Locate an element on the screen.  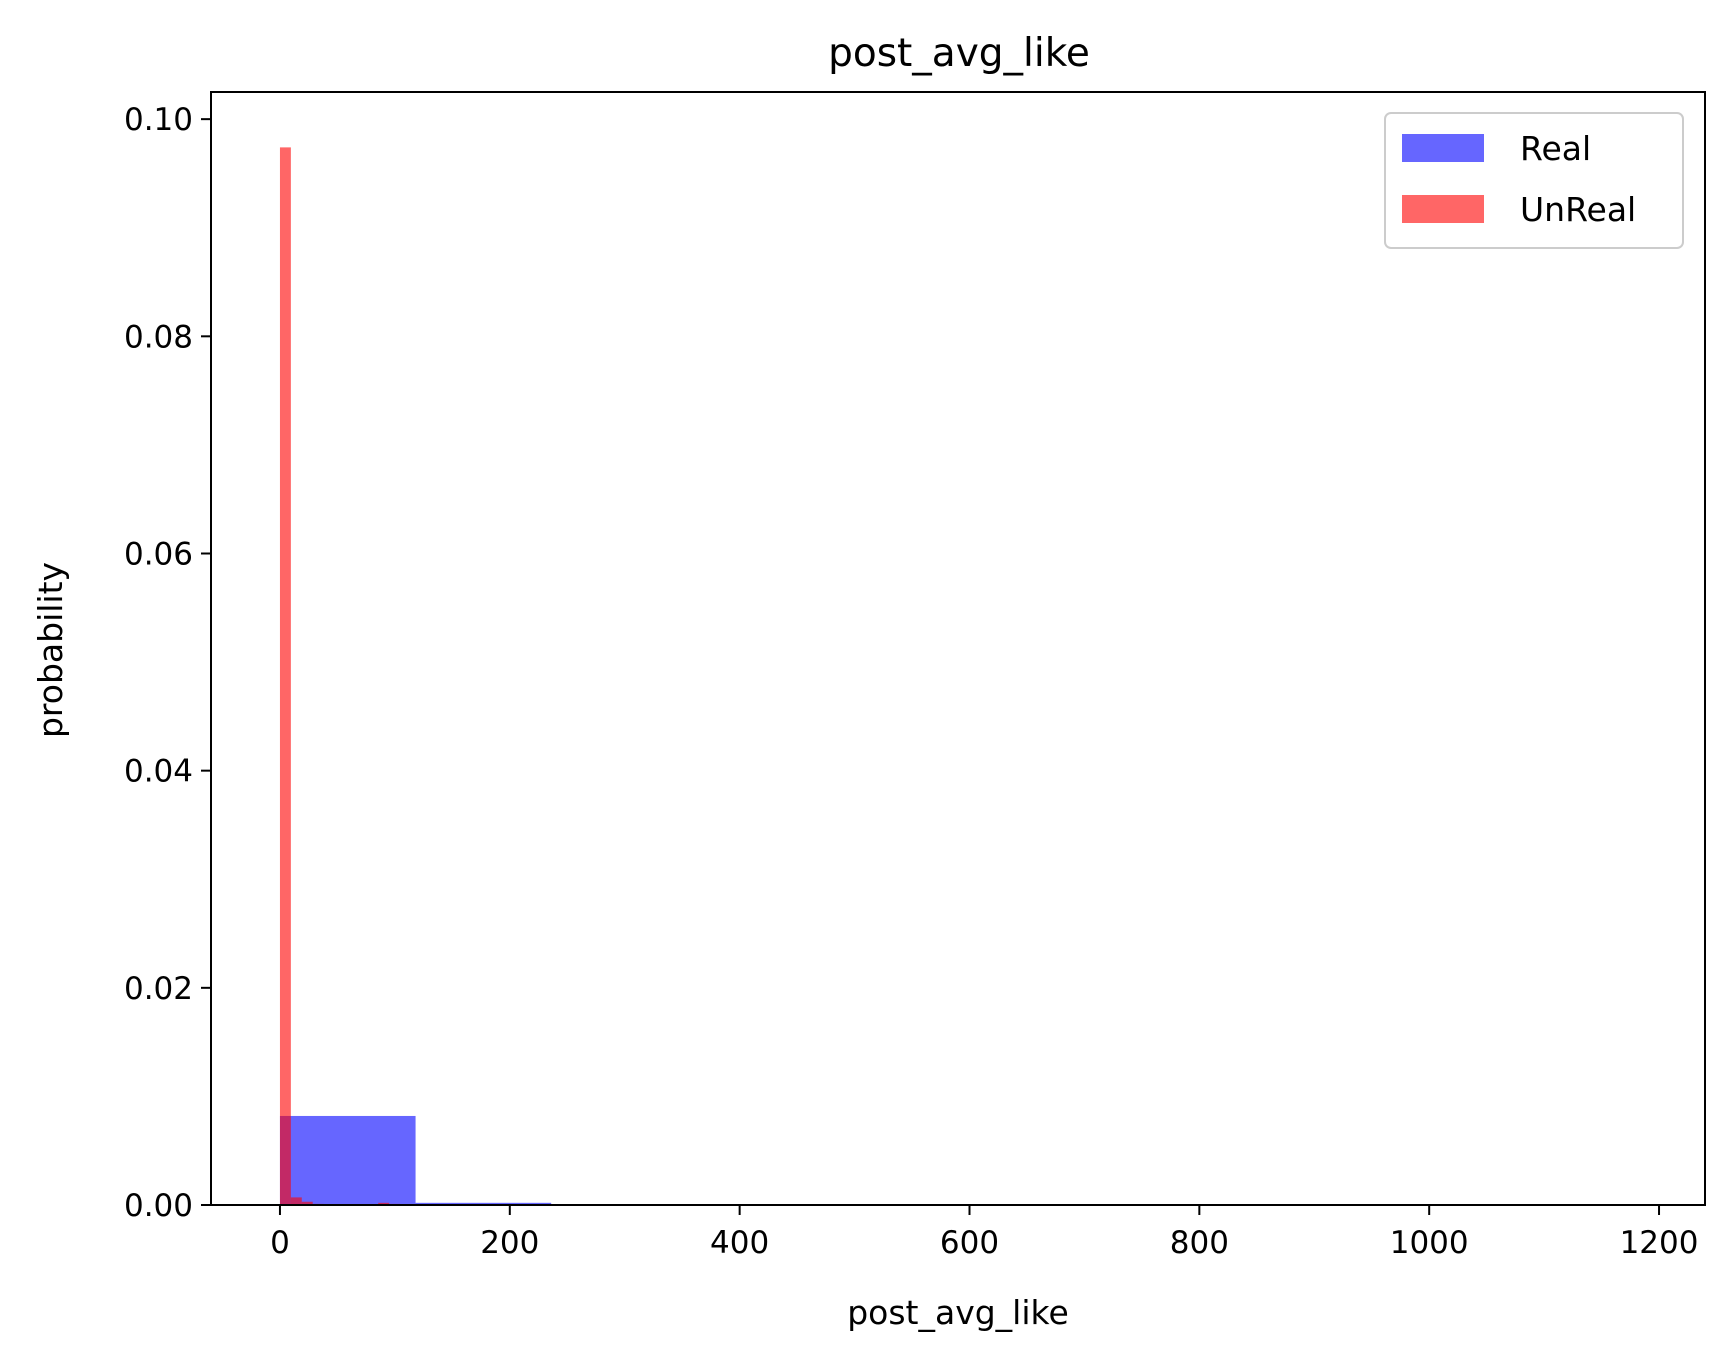
x-tick-label: 1200 is located at coordinates (1659, 1243).